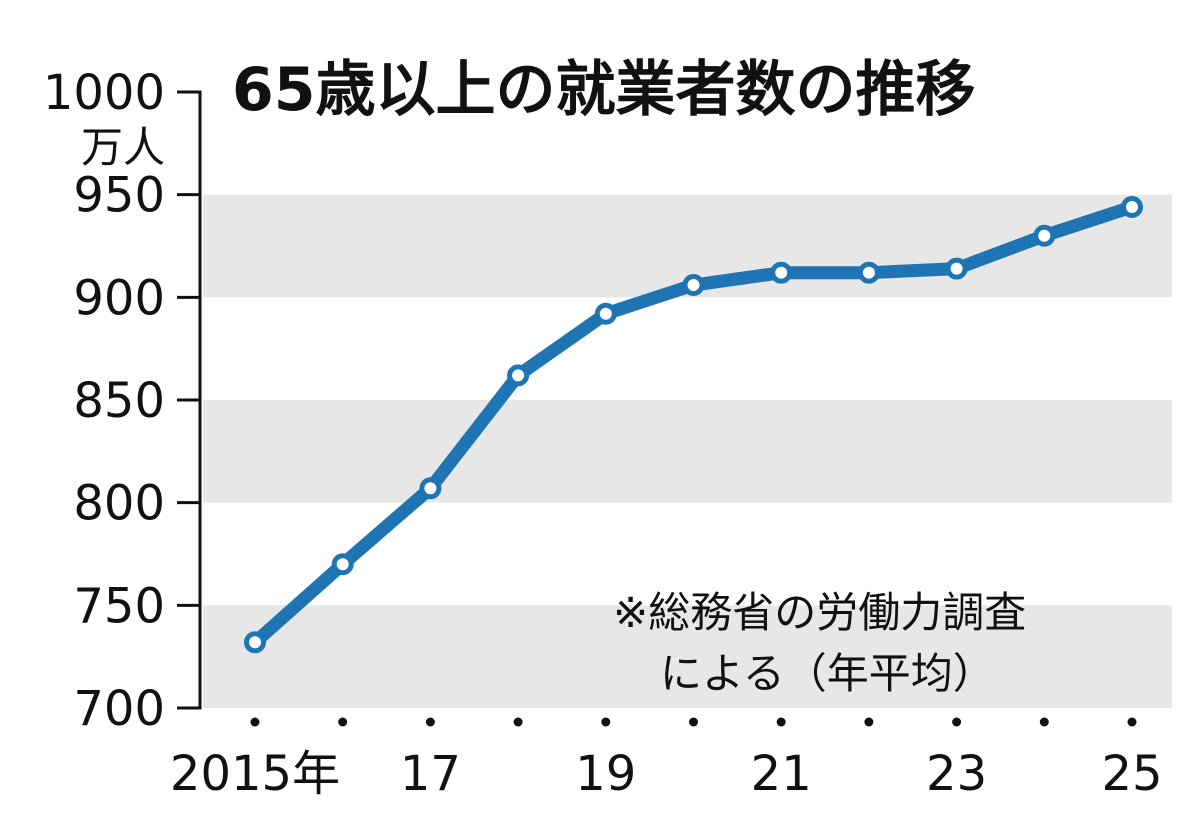  What do you see at coordinates (430, 774) in the screenshot?
I see `x-tick-label-2017: 17` at bounding box center [430, 774].